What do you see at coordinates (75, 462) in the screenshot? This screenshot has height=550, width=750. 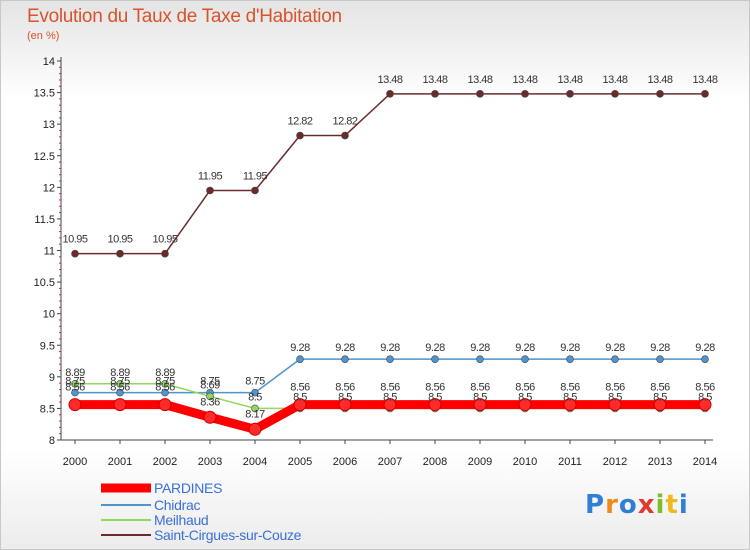 I see `x-tick-label: 2000` at bounding box center [75, 462].